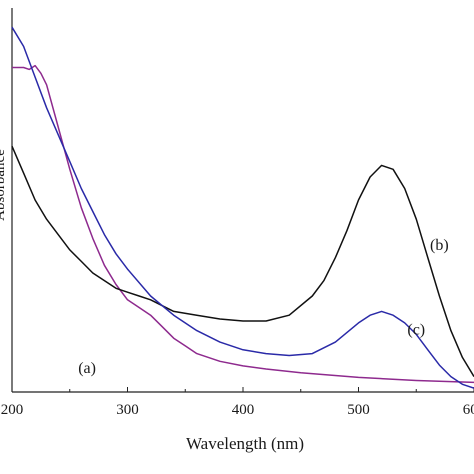  What do you see at coordinates (87, 368) in the screenshot?
I see `curve-label-0: (a)` at bounding box center [87, 368].